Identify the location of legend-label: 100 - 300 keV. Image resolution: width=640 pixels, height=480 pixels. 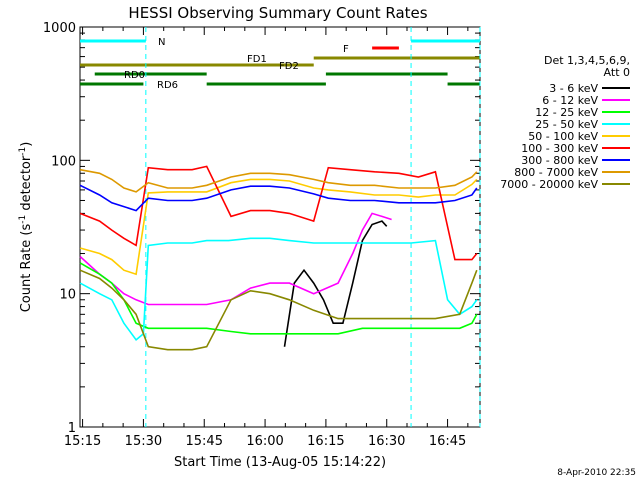
(559, 148).